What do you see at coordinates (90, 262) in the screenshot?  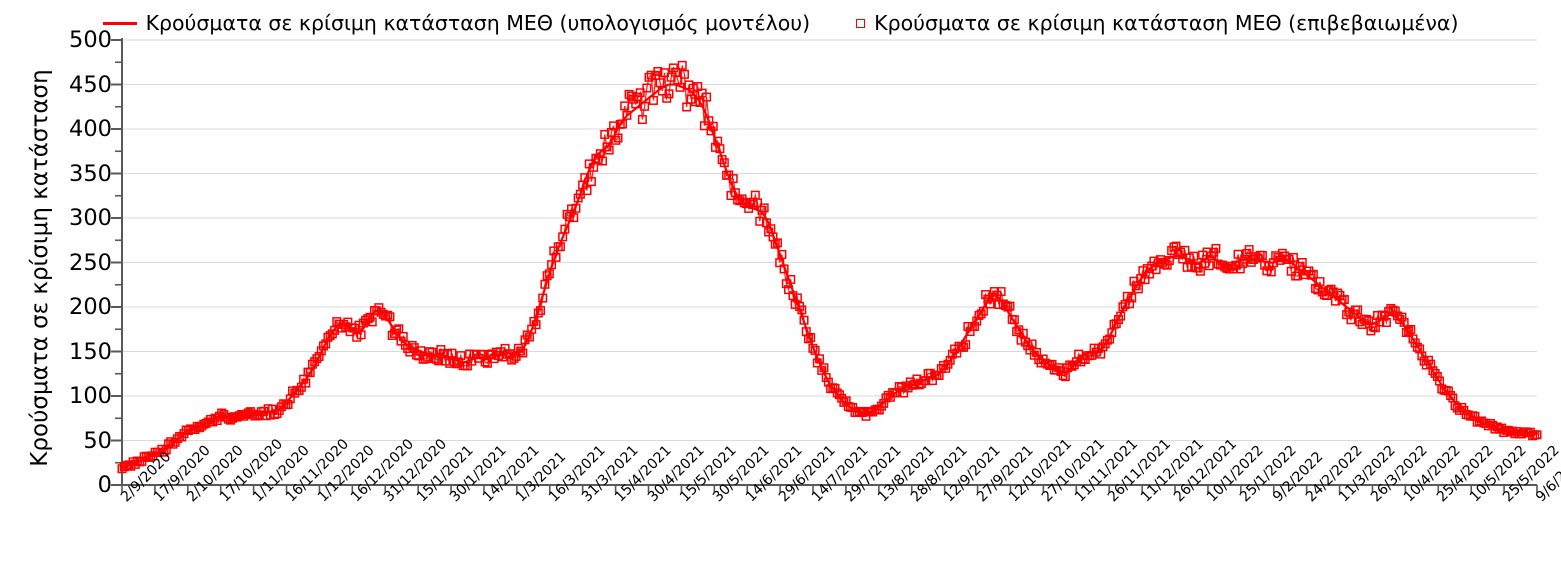 I see `y-tick-label: 250` at bounding box center [90, 262].